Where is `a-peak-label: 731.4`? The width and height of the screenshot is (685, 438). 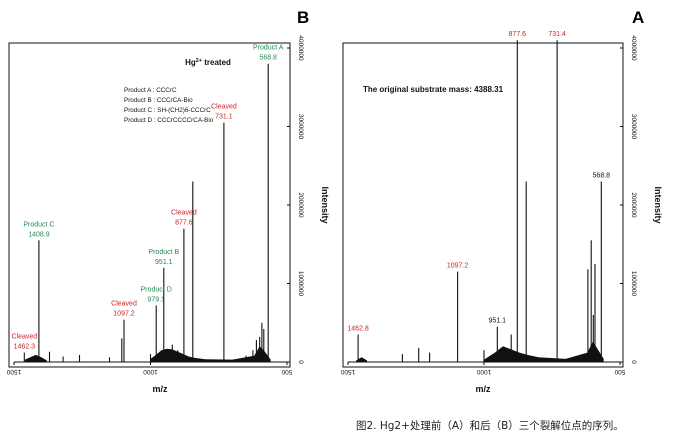 a-peak-label: 731.4 is located at coordinates (557, 34).